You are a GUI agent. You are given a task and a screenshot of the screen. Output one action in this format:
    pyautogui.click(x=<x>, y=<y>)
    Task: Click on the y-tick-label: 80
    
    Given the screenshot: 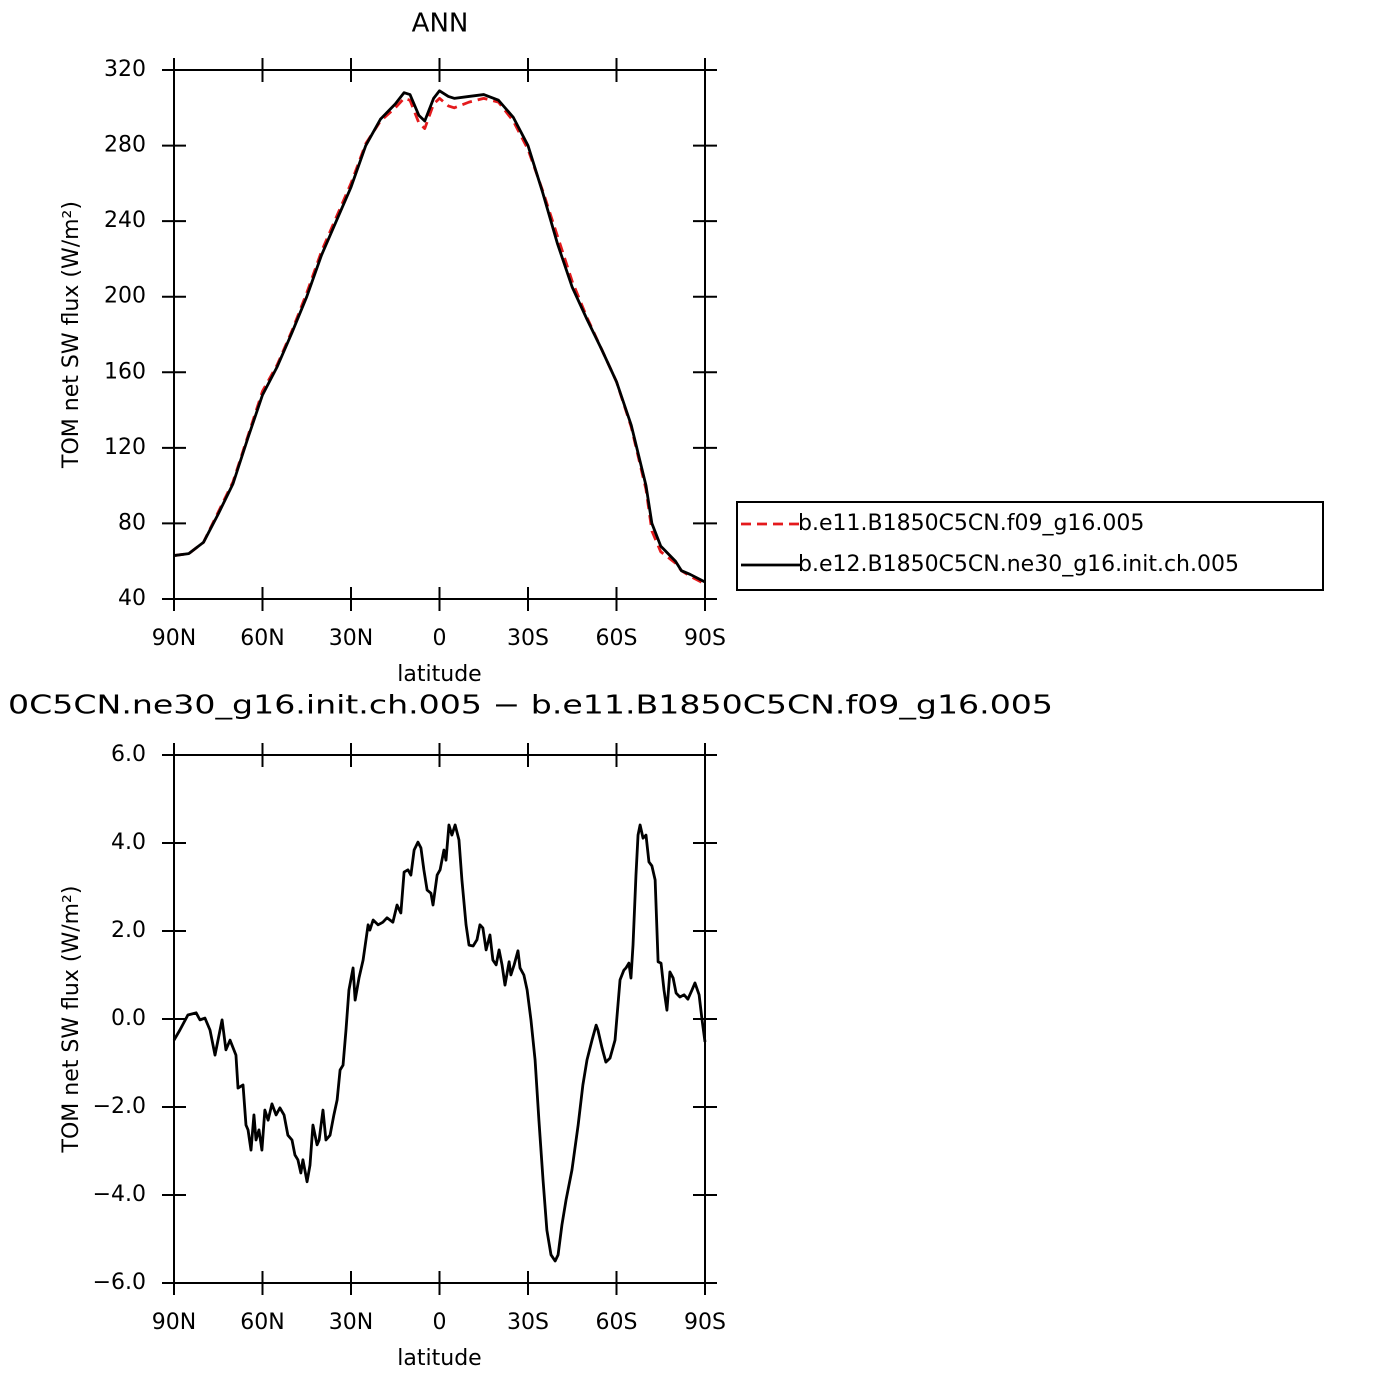 What is the action you would take?
    pyautogui.click(x=132, y=522)
    